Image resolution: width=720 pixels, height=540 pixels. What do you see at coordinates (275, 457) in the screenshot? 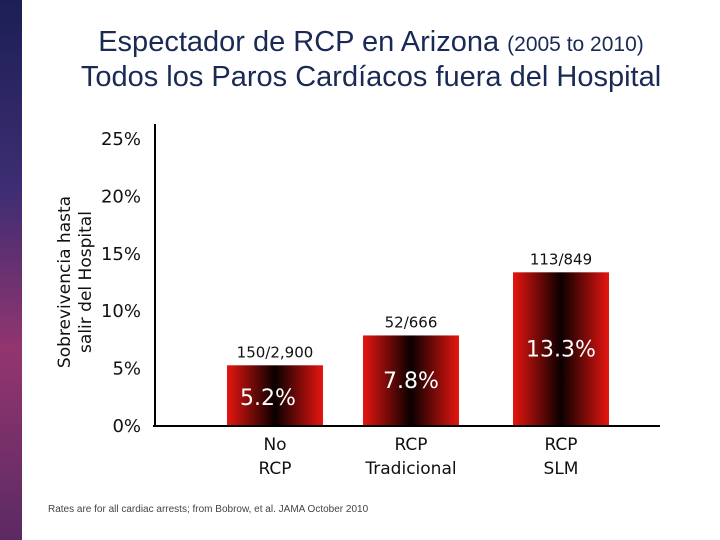
I see `category-label-no-rcp: No RCP` at bounding box center [275, 457].